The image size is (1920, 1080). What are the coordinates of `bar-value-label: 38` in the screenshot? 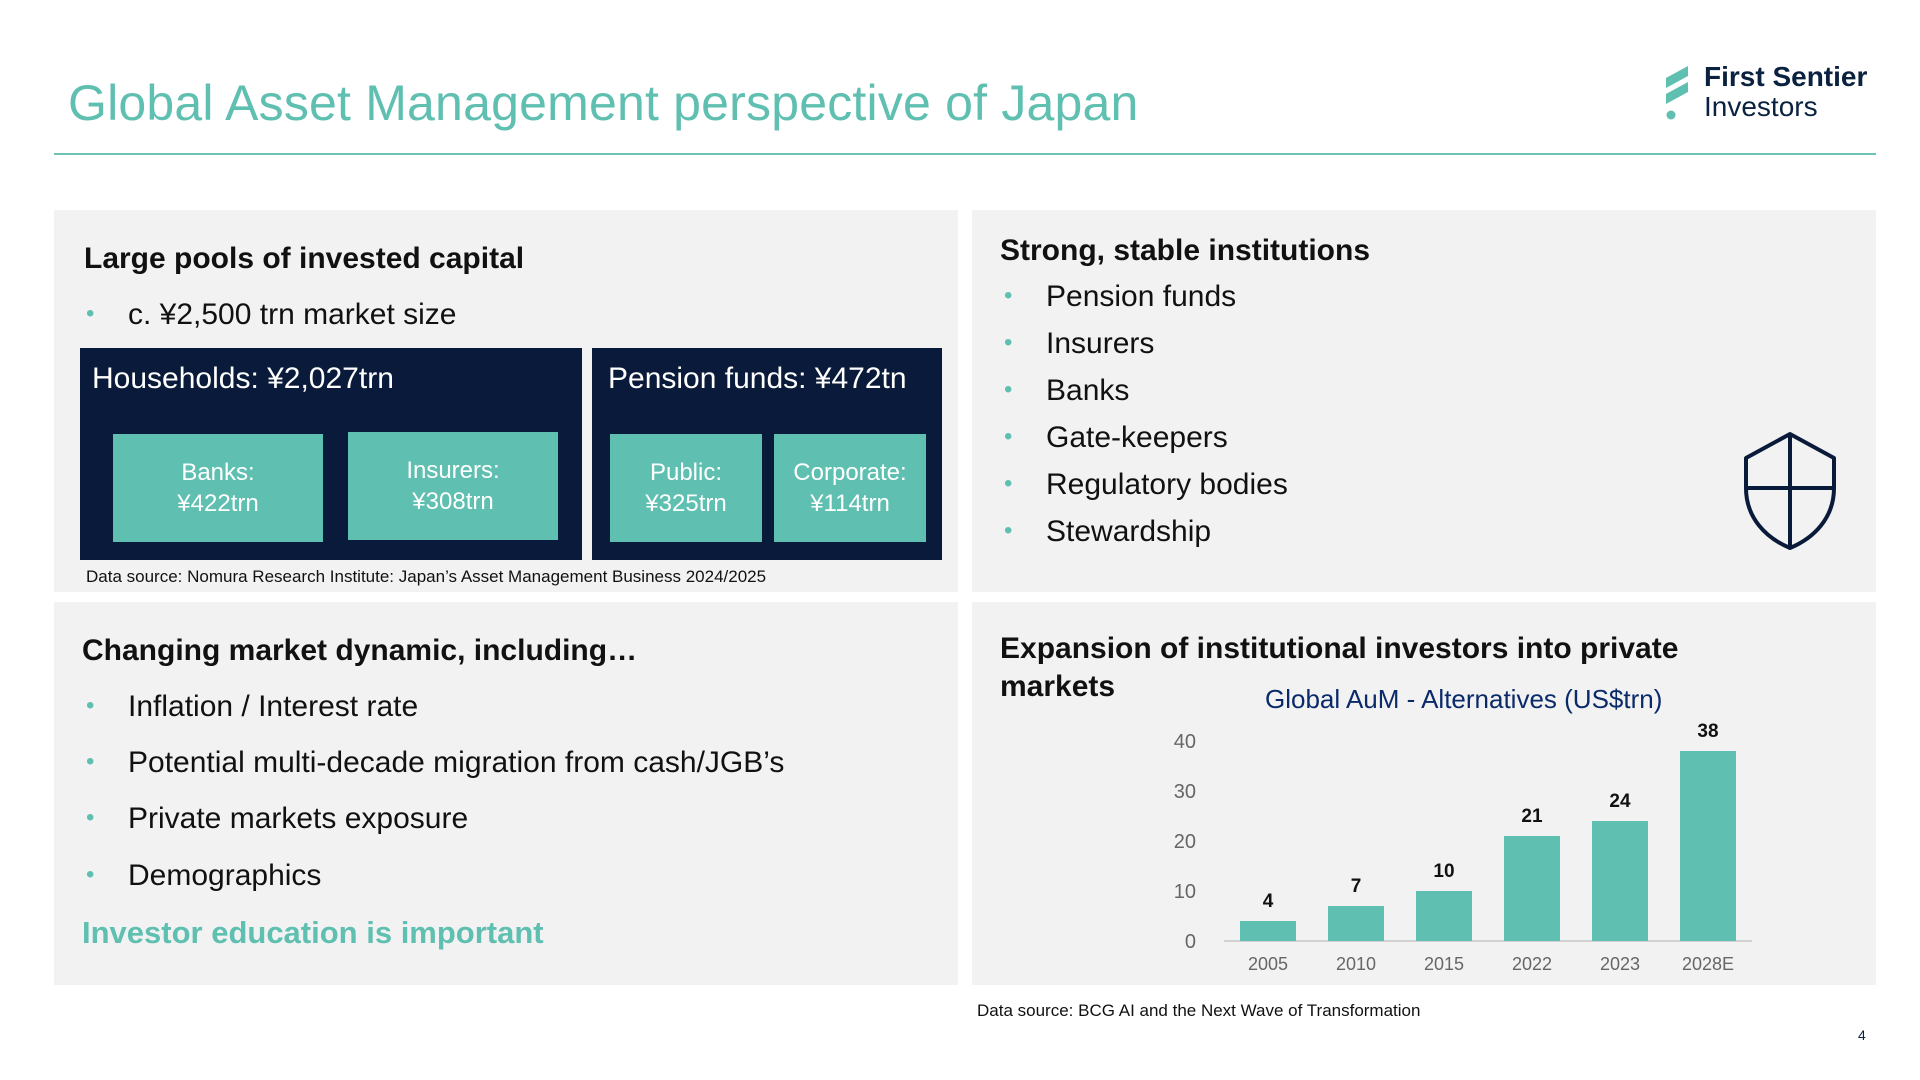 It's located at (1707, 731).